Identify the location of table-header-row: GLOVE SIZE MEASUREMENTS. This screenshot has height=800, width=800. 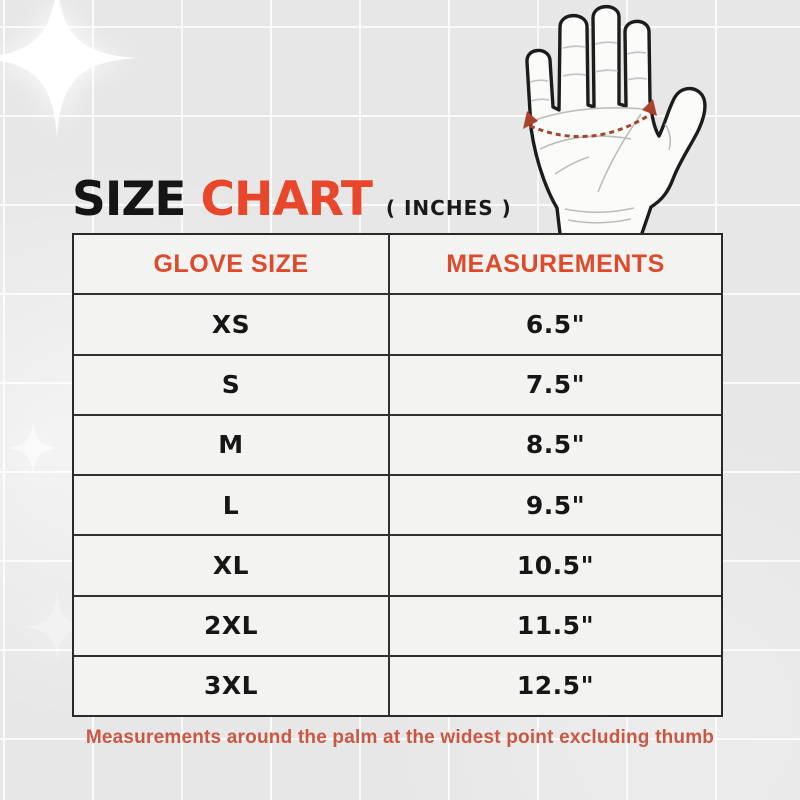
(397, 264).